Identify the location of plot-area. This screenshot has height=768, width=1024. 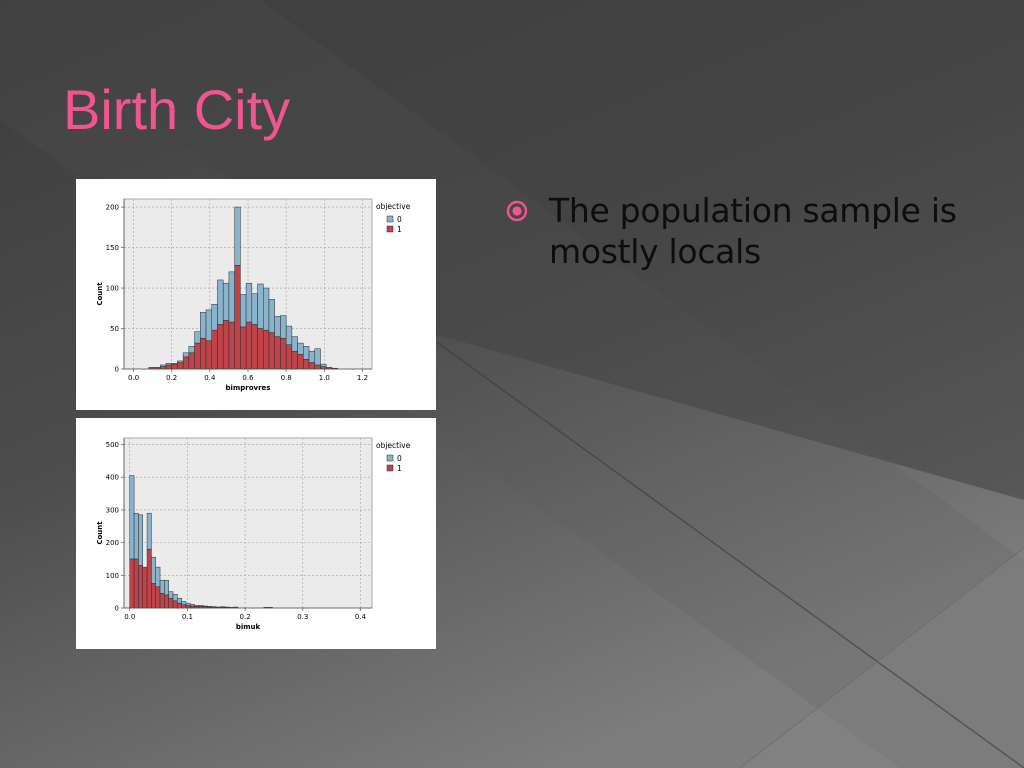
(248, 523).